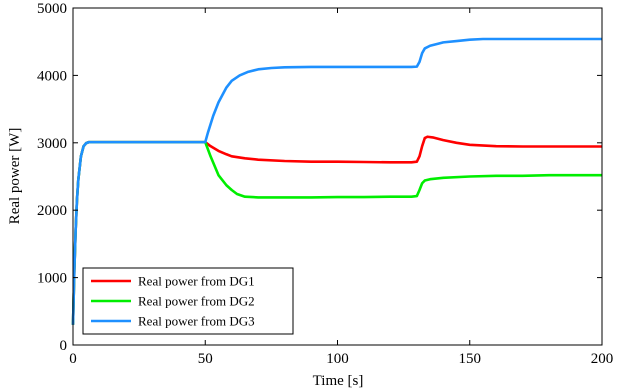 Image resolution: width=617 pixels, height=390 pixels. What do you see at coordinates (196, 321) in the screenshot?
I see `legend-label-dg3: Real power from DG3` at bounding box center [196, 321].